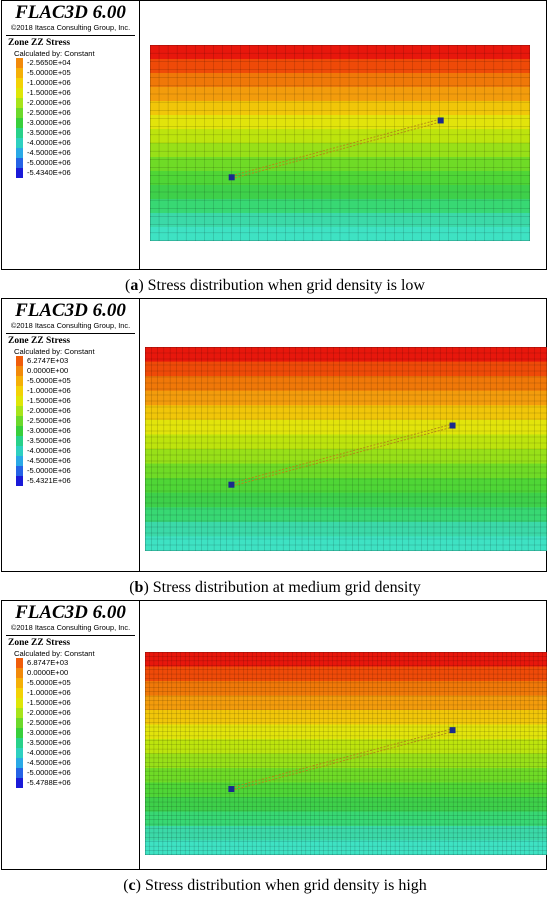 The image size is (550, 900). I want to click on legend-item: -2.5650E+04, so click(76, 63).